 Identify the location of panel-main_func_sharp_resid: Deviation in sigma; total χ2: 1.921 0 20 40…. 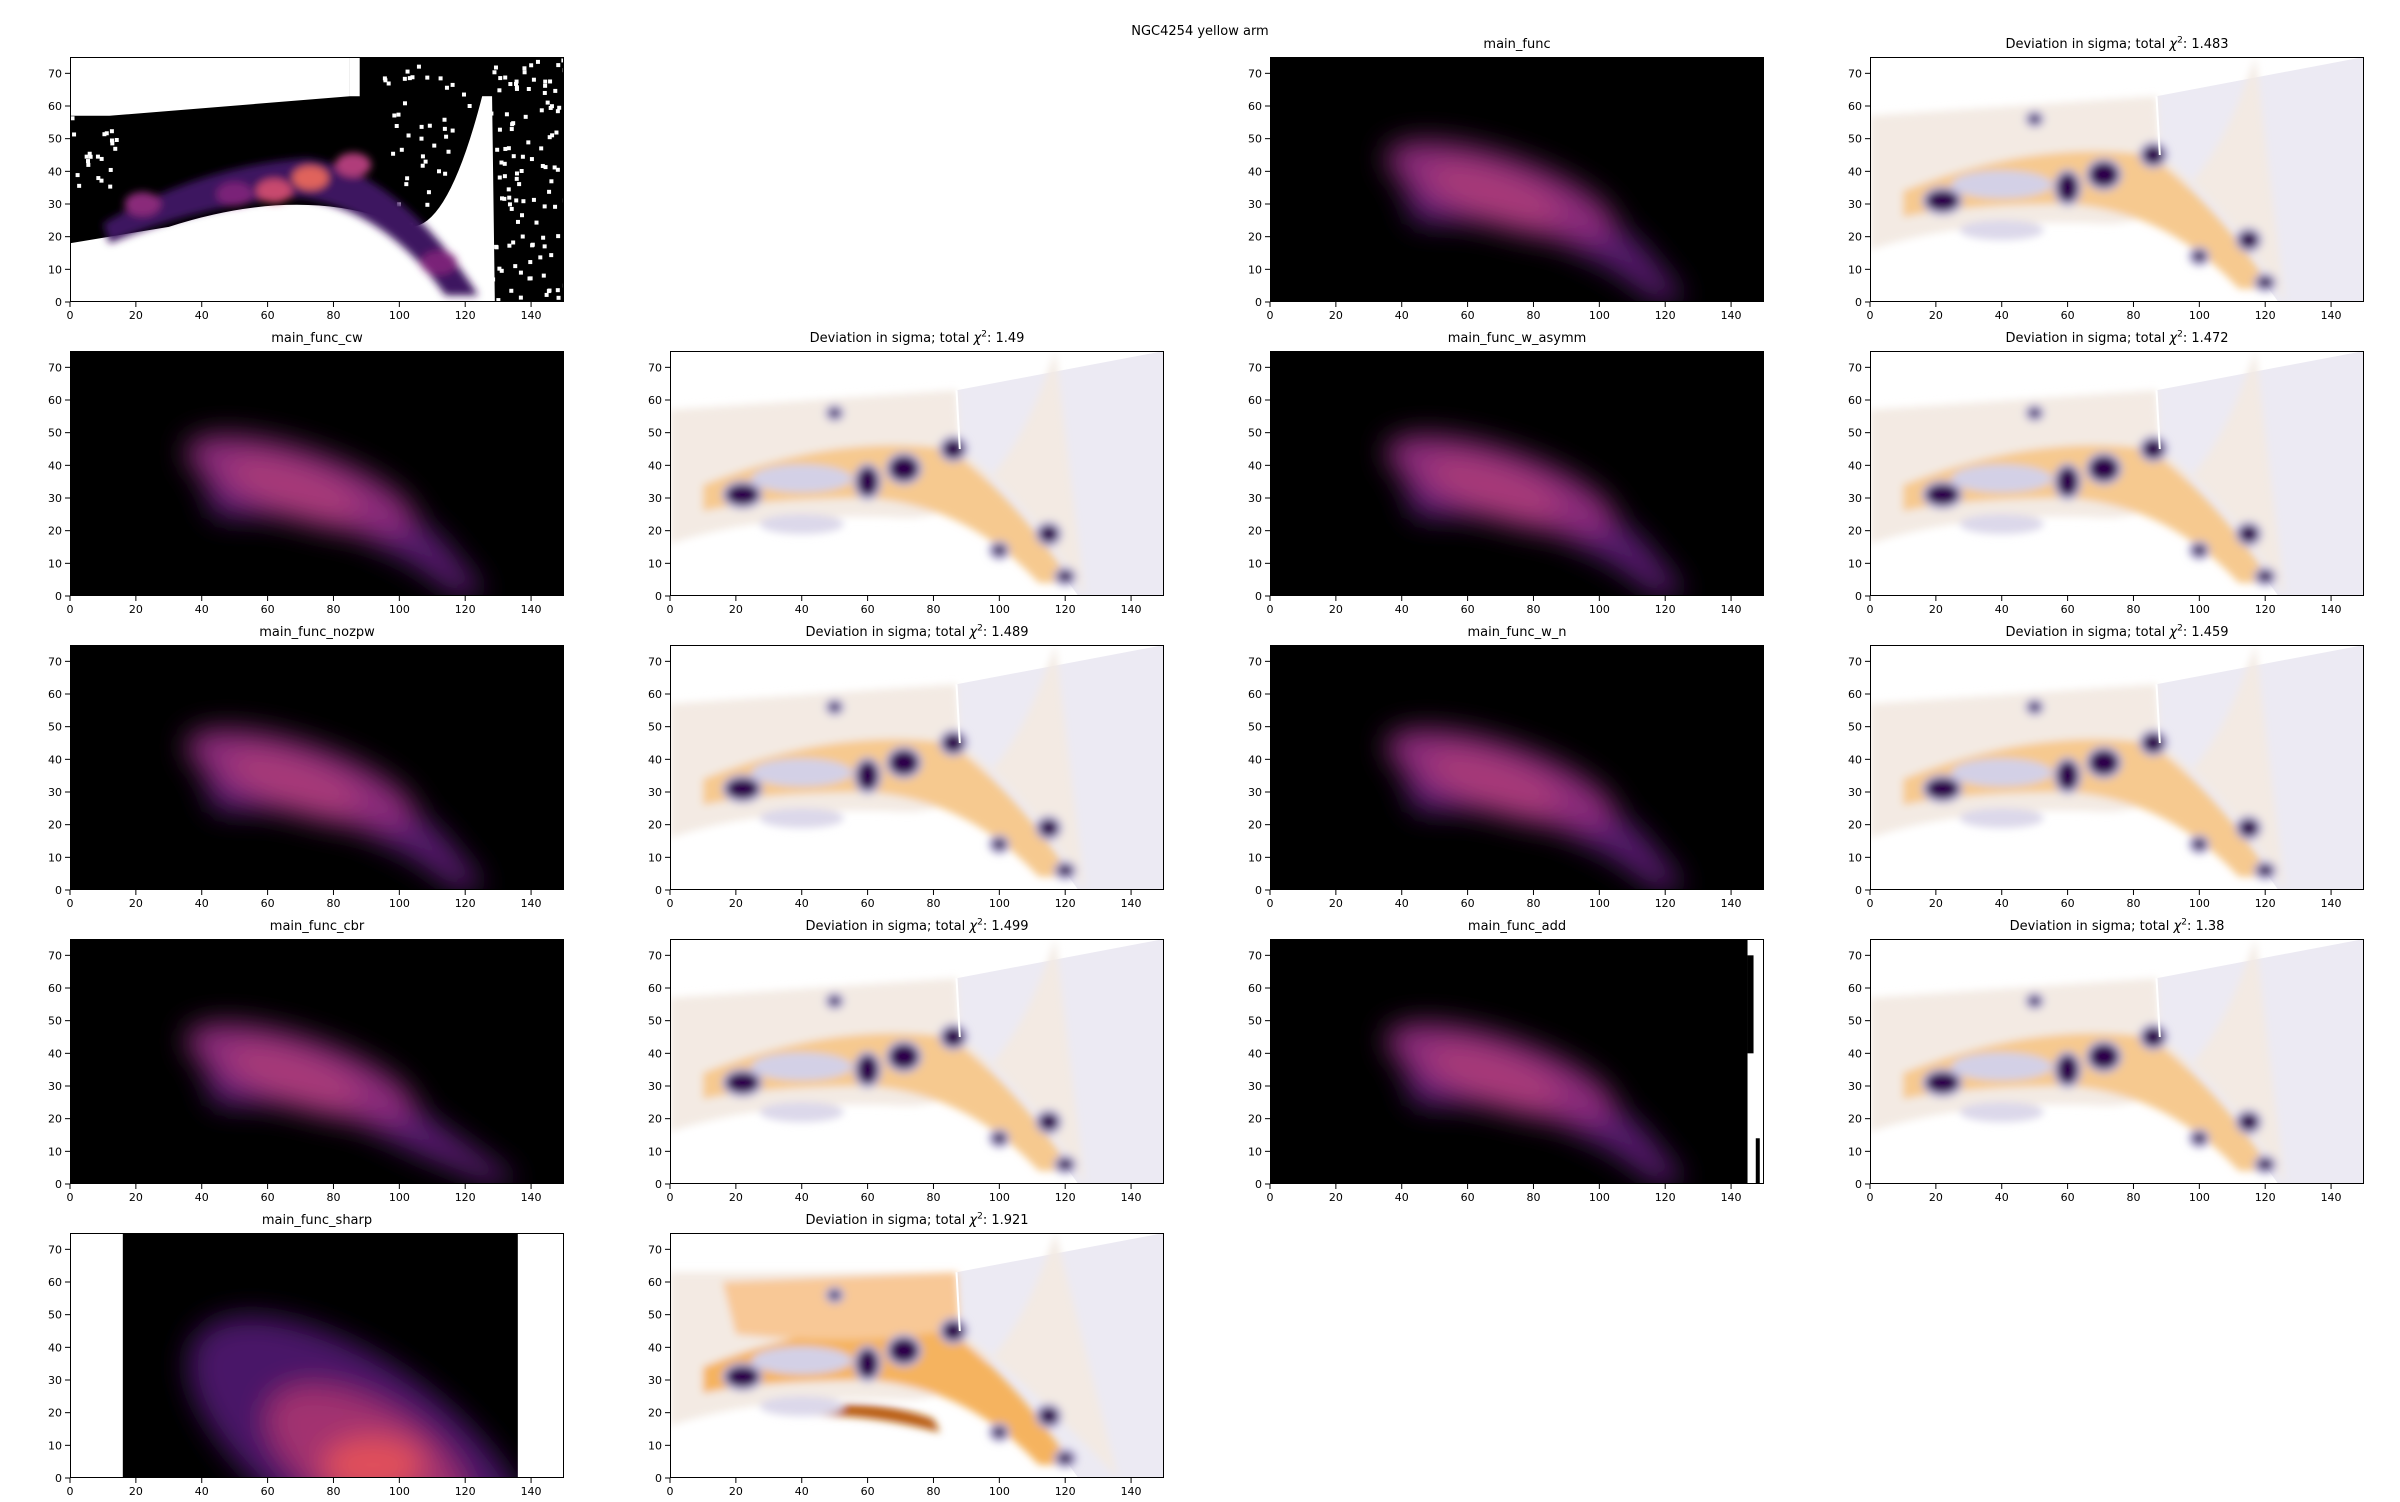
(906, 1357).